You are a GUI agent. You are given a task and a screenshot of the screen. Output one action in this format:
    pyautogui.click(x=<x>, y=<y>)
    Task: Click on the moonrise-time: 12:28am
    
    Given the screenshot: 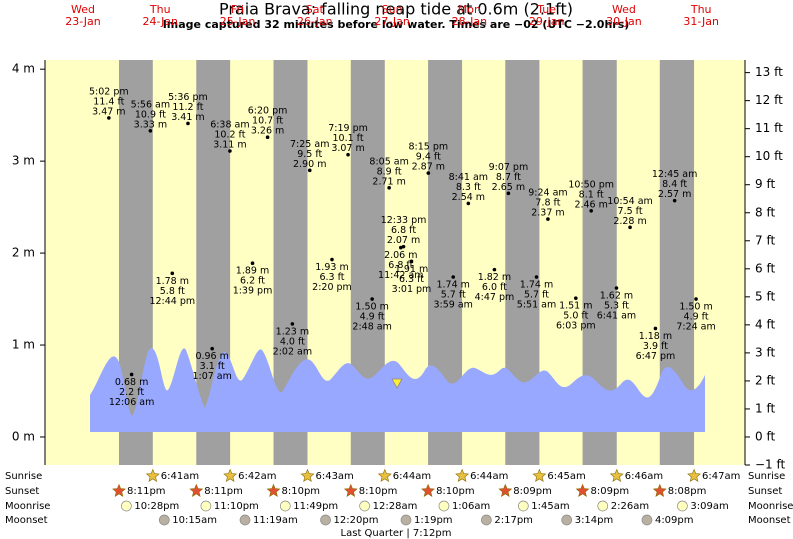 What is the action you would take?
    pyautogui.click(x=395, y=506)
    